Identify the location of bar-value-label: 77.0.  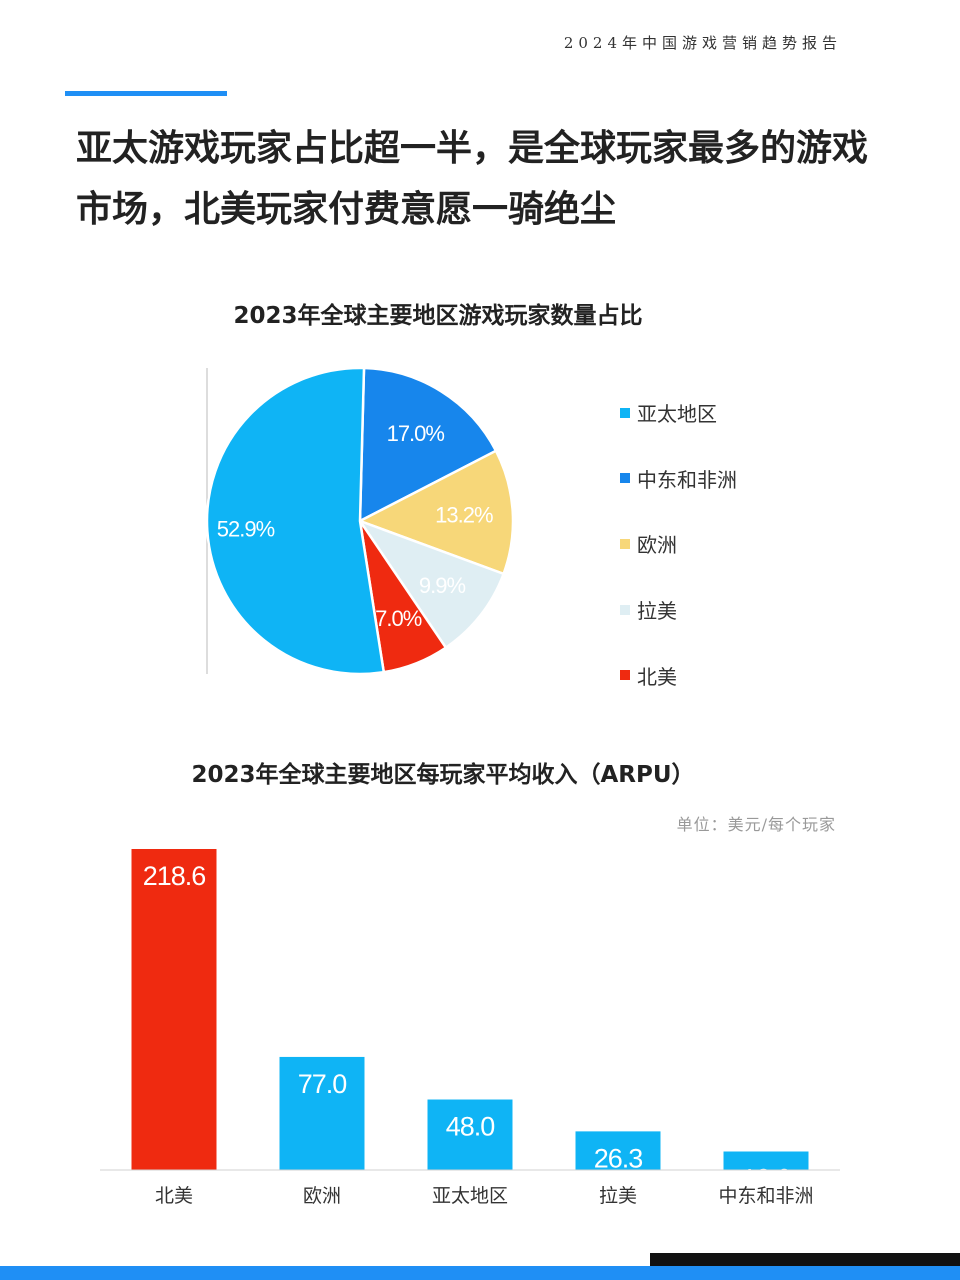
(322, 1084).